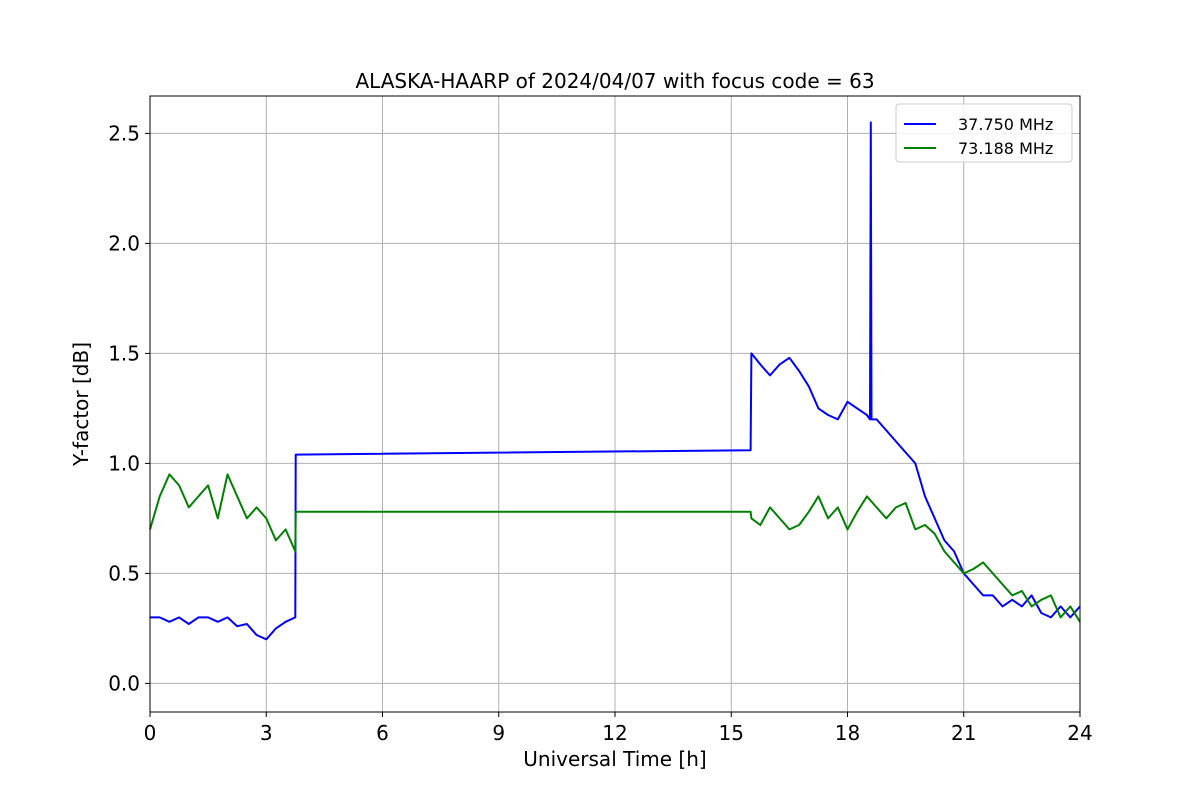  I want to click on legend-box, so click(984, 133).